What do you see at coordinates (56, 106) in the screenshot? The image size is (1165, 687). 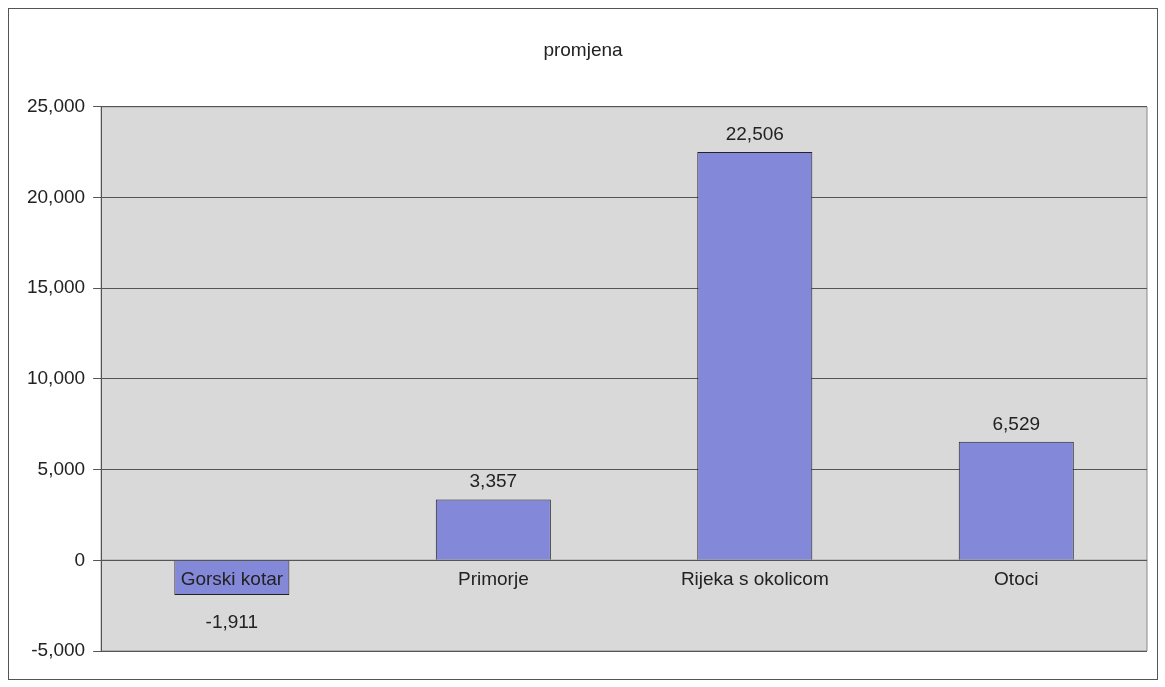 I see `y-tick-label: 25,000` at bounding box center [56, 106].